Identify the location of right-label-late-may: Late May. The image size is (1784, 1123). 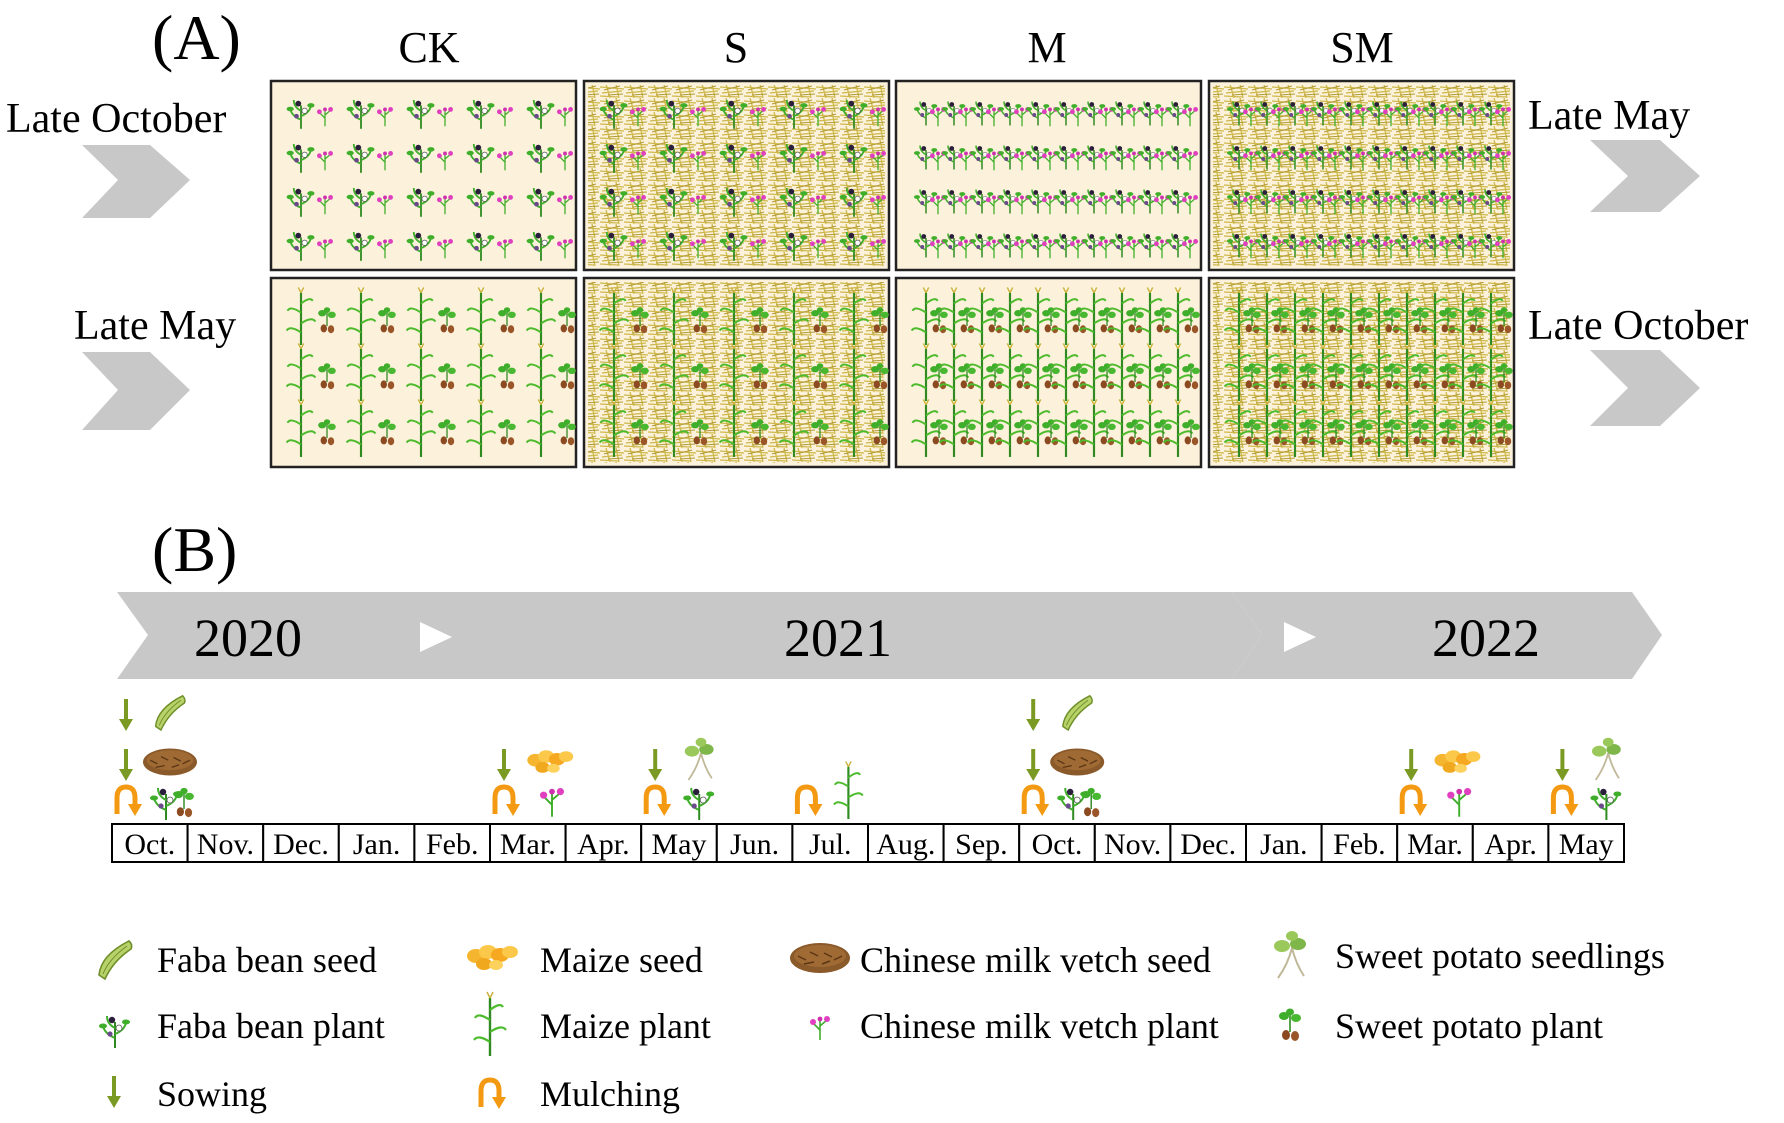
(1609, 116).